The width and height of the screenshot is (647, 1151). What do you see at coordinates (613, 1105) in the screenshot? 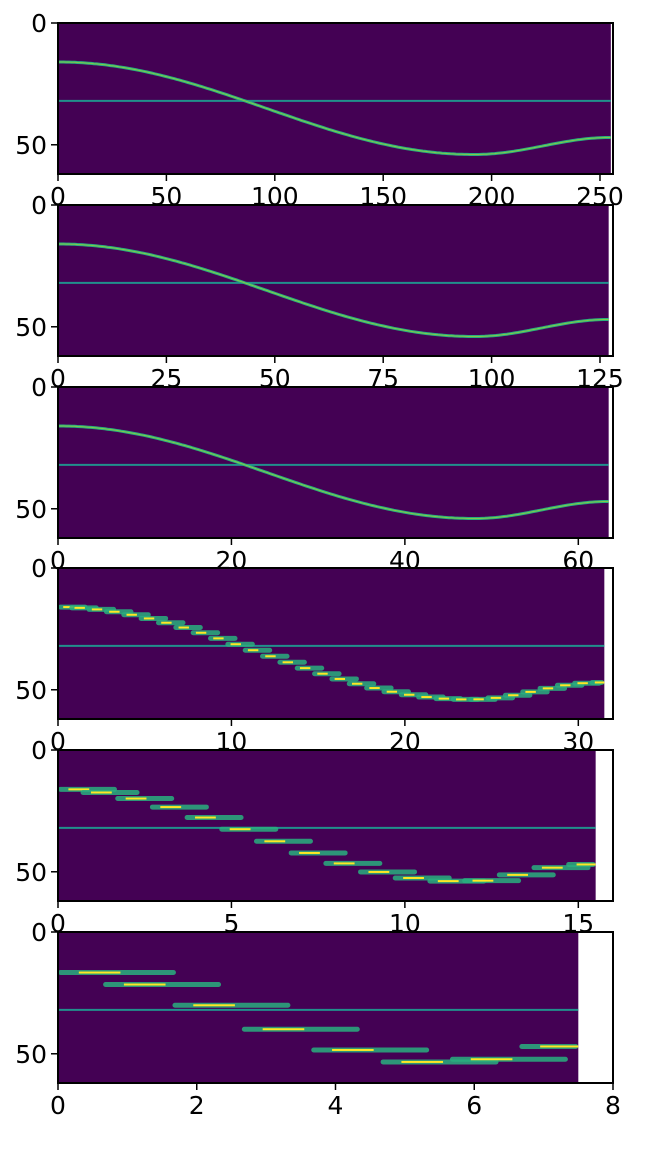
I see `x-tick-label: 8` at bounding box center [613, 1105].